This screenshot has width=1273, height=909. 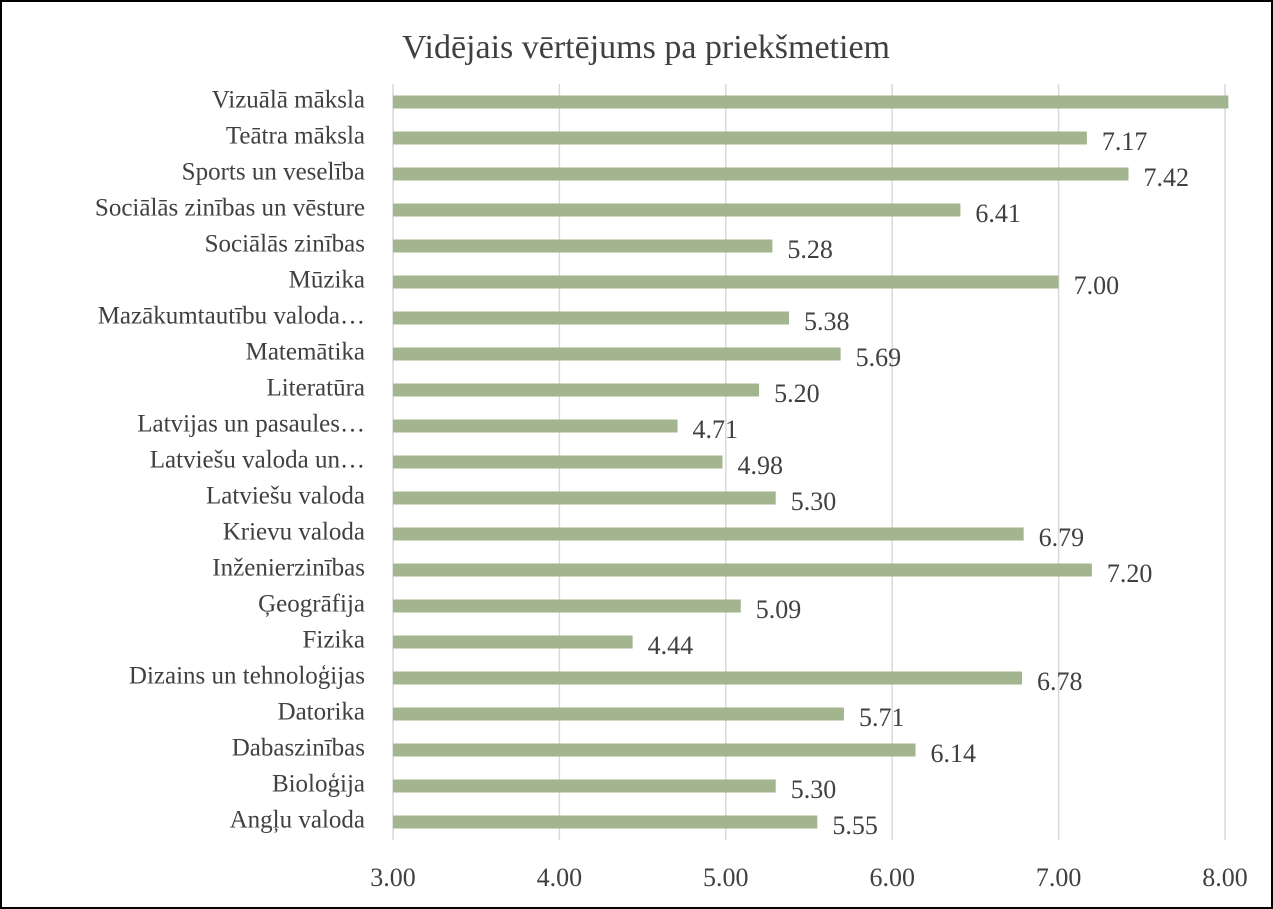 What do you see at coordinates (285, 244) in the screenshot?
I see `y-tick-label: Sociālās zinības` at bounding box center [285, 244].